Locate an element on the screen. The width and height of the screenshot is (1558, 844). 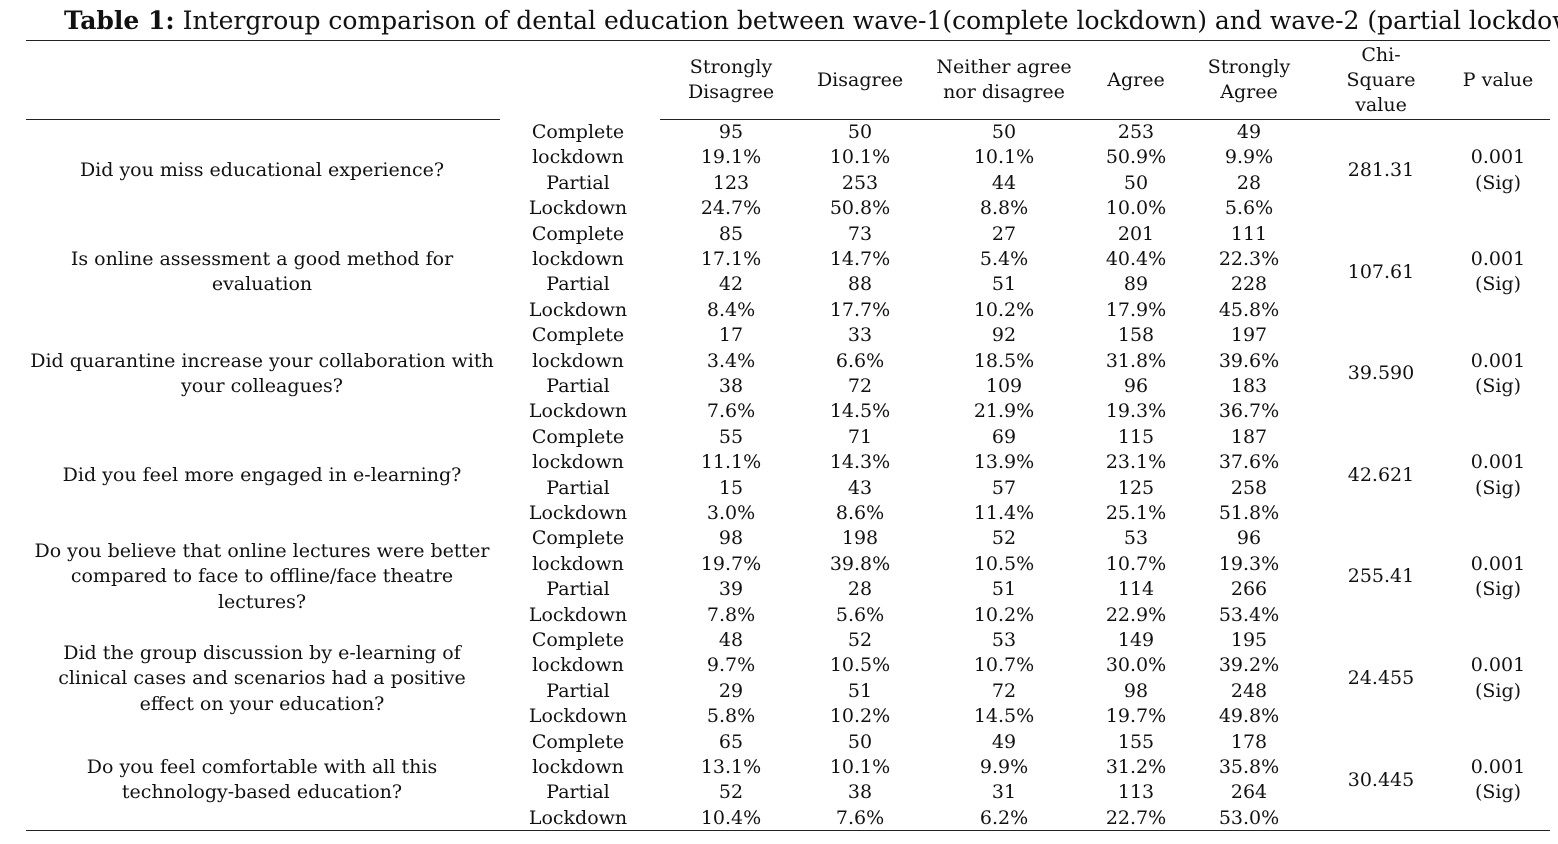
table-cell: 24.7% is located at coordinates (731, 208).